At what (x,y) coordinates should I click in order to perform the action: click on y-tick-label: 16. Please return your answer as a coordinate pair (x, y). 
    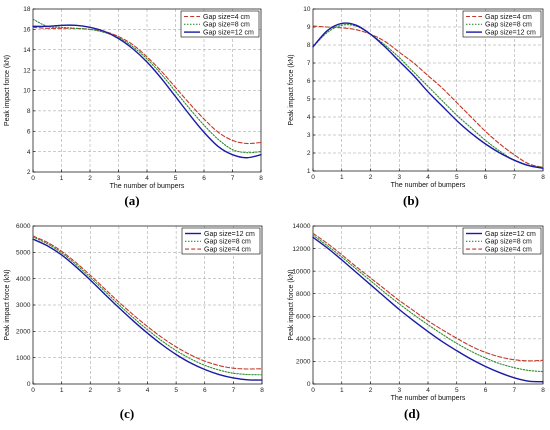
    Looking at the image, I should click on (27, 30).